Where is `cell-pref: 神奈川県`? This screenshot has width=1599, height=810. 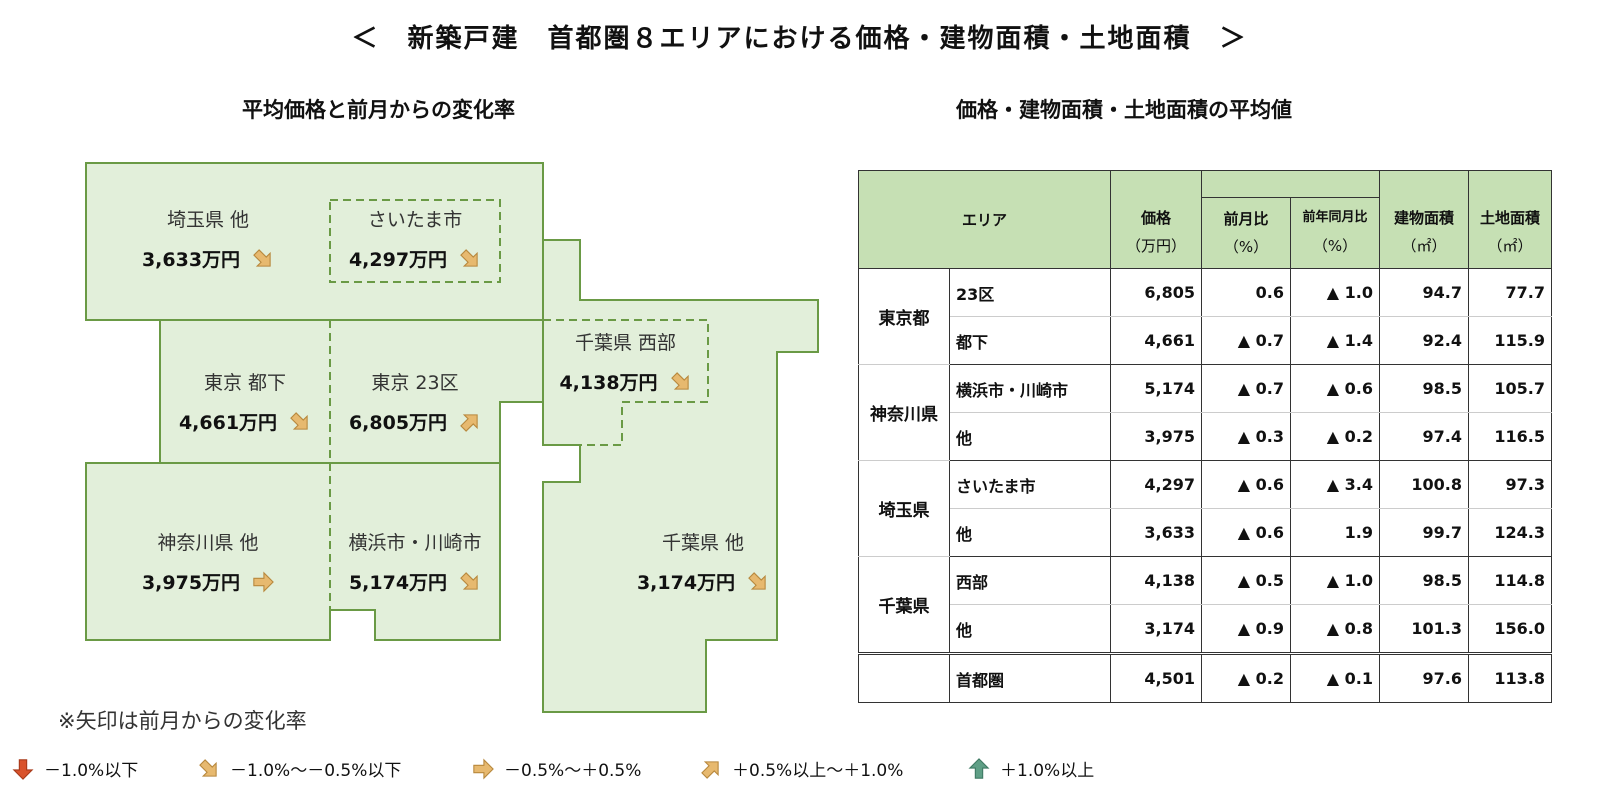 cell-pref: 神奈川県 is located at coordinates (904, 412).